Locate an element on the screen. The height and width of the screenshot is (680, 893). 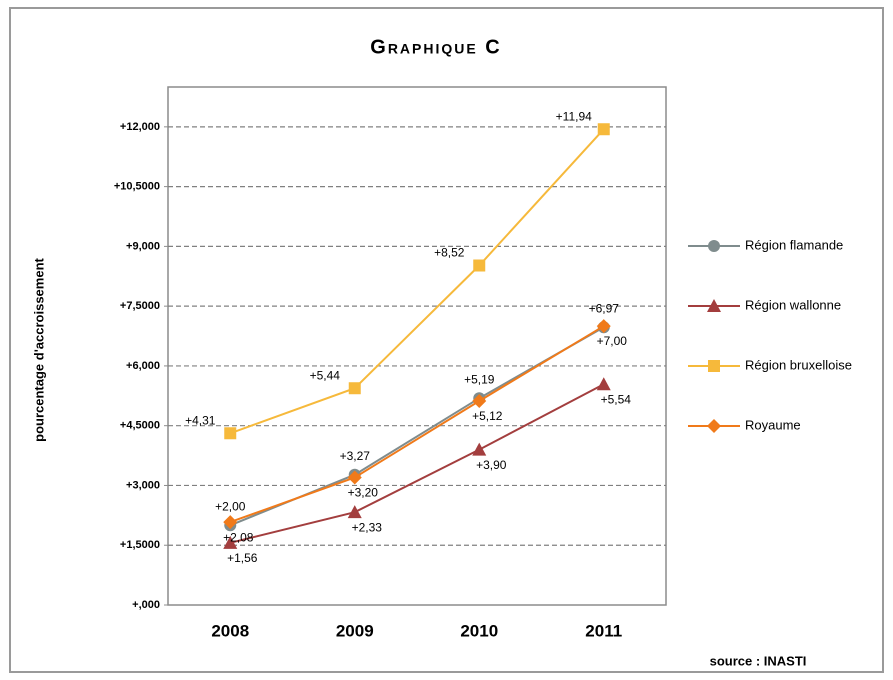
data-label: +8,52 is located at coordinates (449, 253).